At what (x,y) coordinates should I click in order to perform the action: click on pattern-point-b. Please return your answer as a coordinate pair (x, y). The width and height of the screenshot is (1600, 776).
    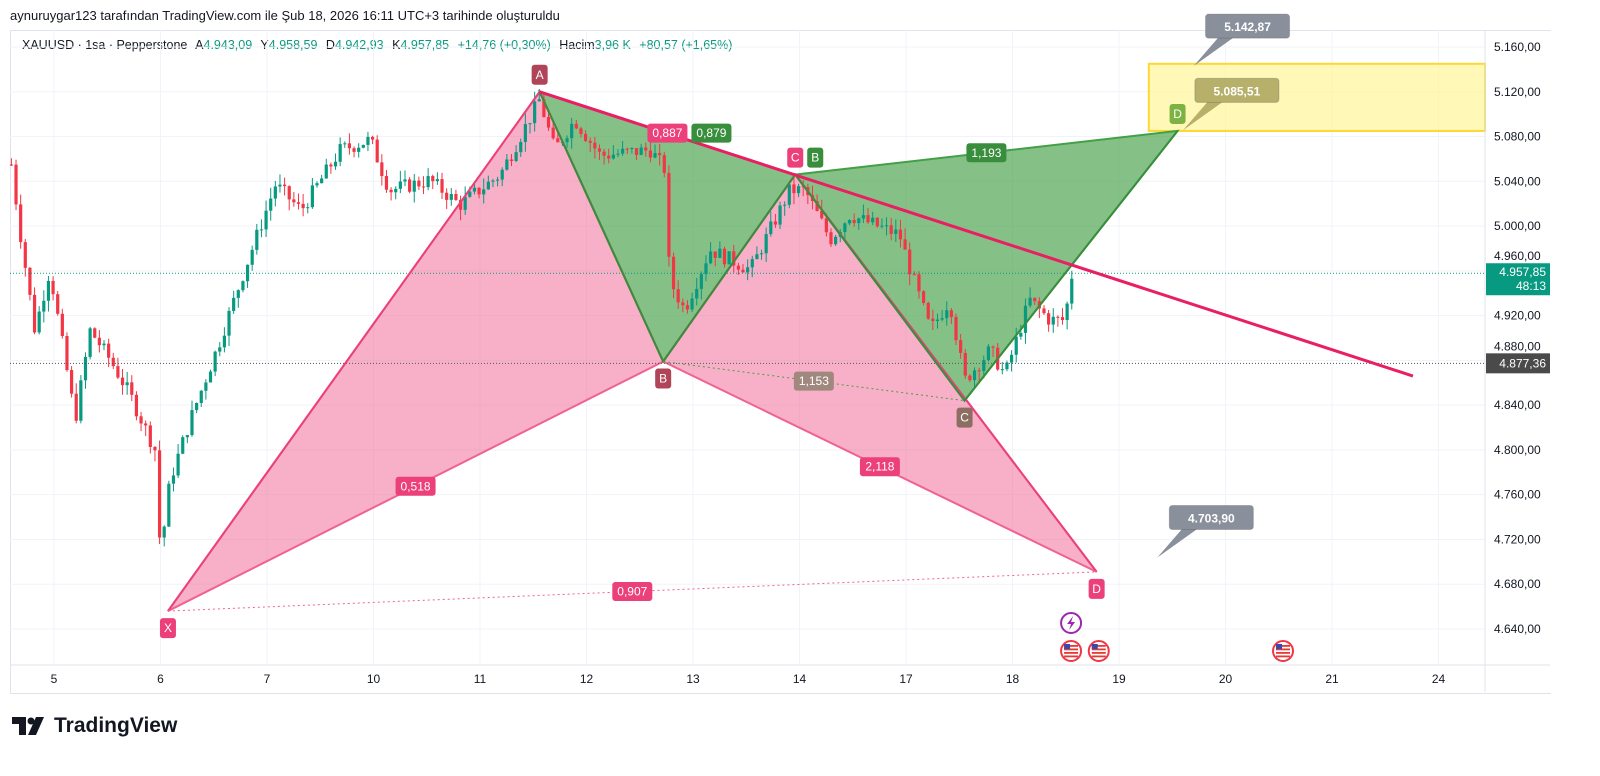
    Looking at the image, I should click on (815, 157).